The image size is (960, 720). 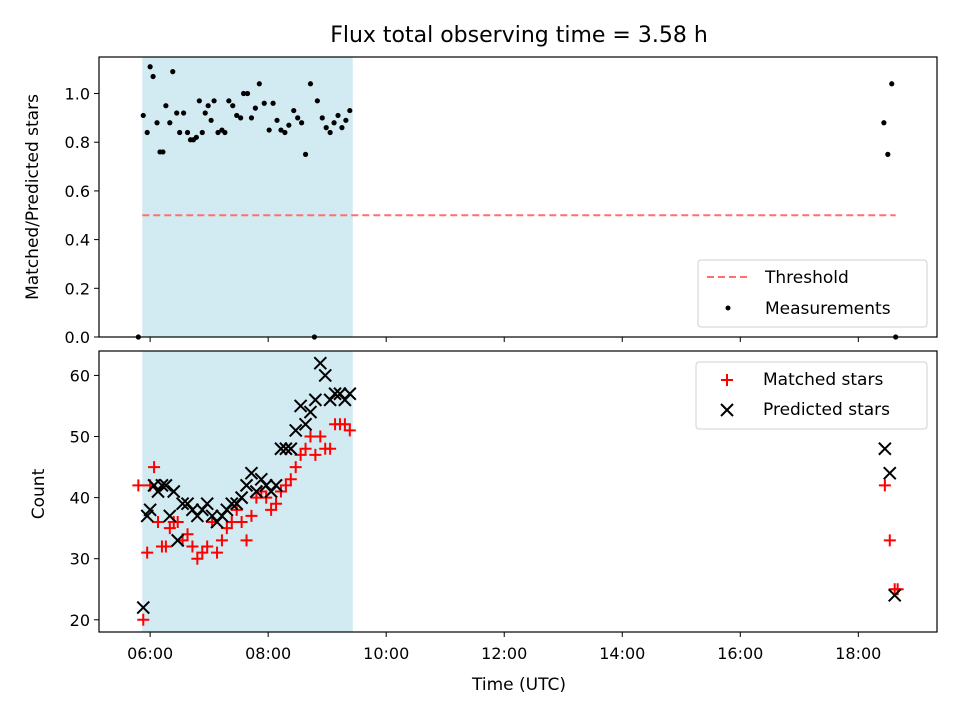 I want to click on y-tick-label: 0.2, so click(x=77, y=288).